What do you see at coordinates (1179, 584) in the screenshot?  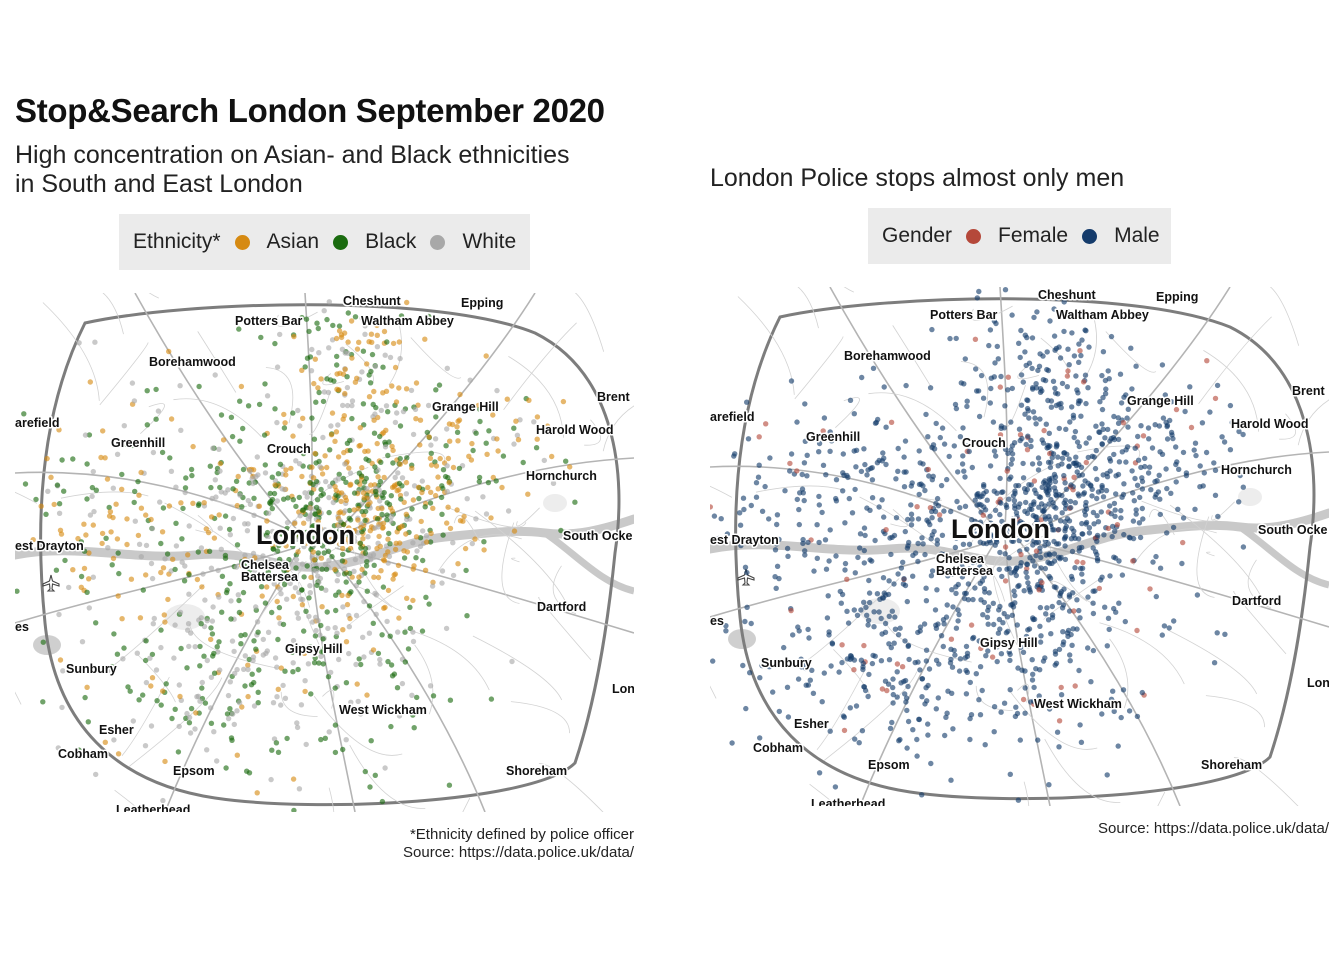 I see `major-road` at bounding box center [1179, 584].